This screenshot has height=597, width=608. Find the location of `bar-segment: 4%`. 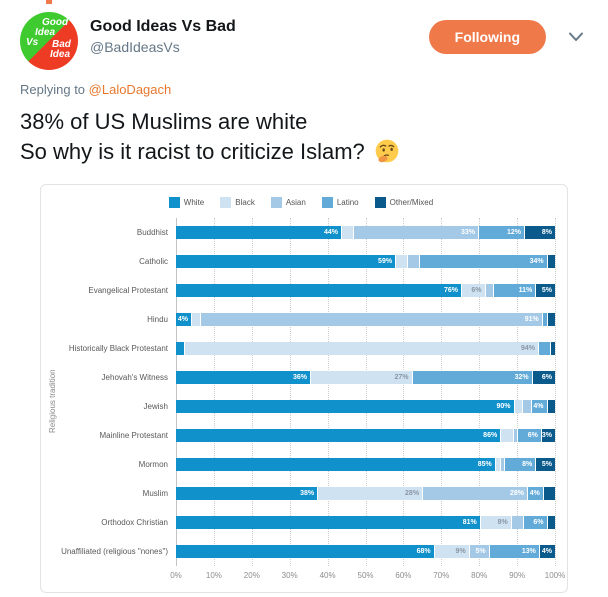

bar-segment: 4% is located at coordinates (539, 407).